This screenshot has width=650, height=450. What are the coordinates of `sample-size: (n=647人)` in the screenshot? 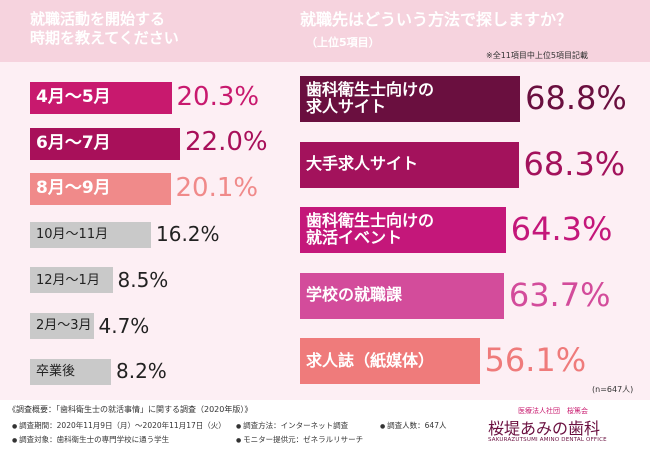 It's located at (613, 389).